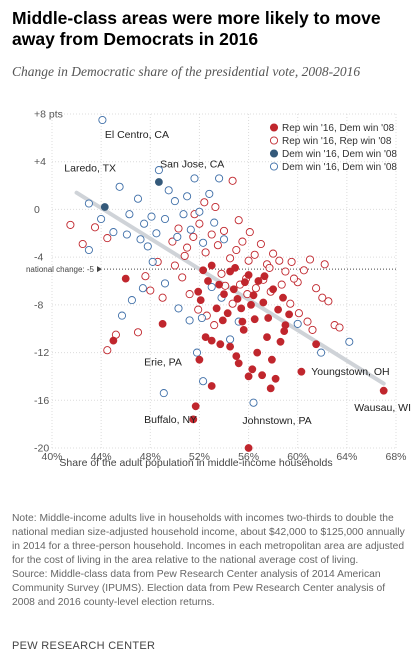  What do you see at coordinates (51, 457) in the screenshot?
I see `x-tick-label: 40%` at bounding box center [51, 457].